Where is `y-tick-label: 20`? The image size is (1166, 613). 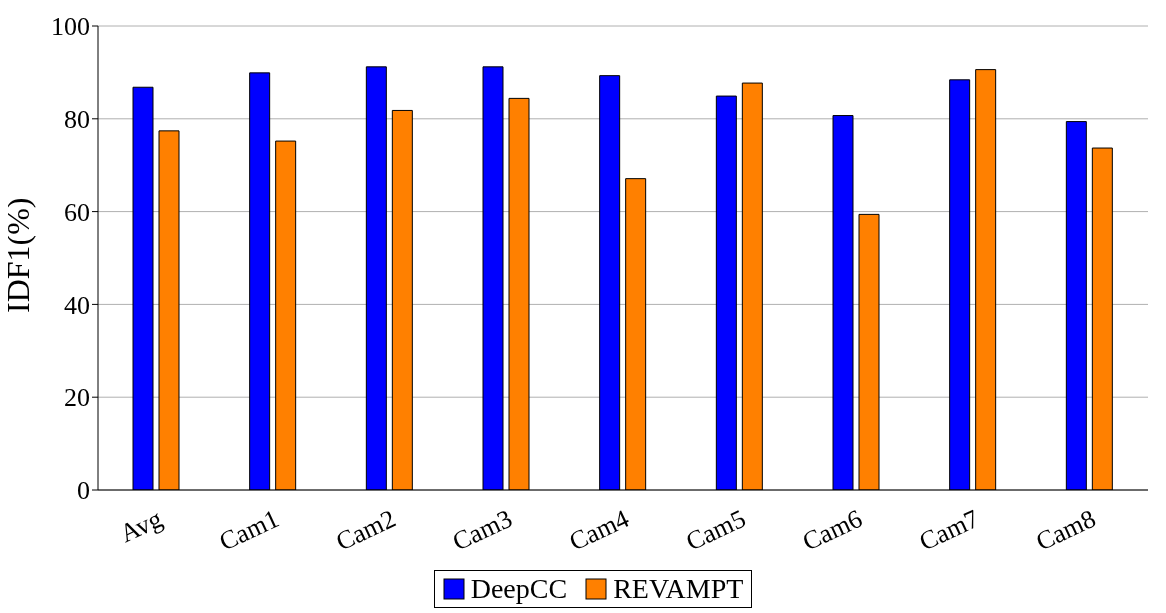
y-tick-label: 20 is located at coordinates (77, 398).